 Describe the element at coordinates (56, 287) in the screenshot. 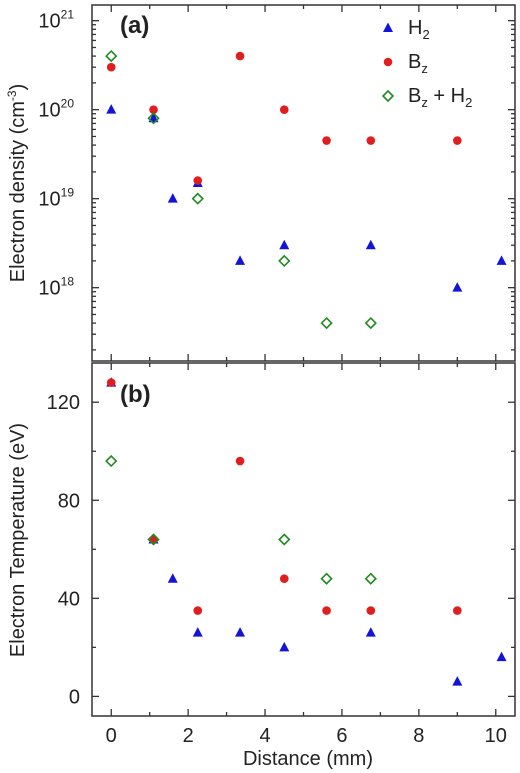

I see `y-tick-label: 1018` at that location.